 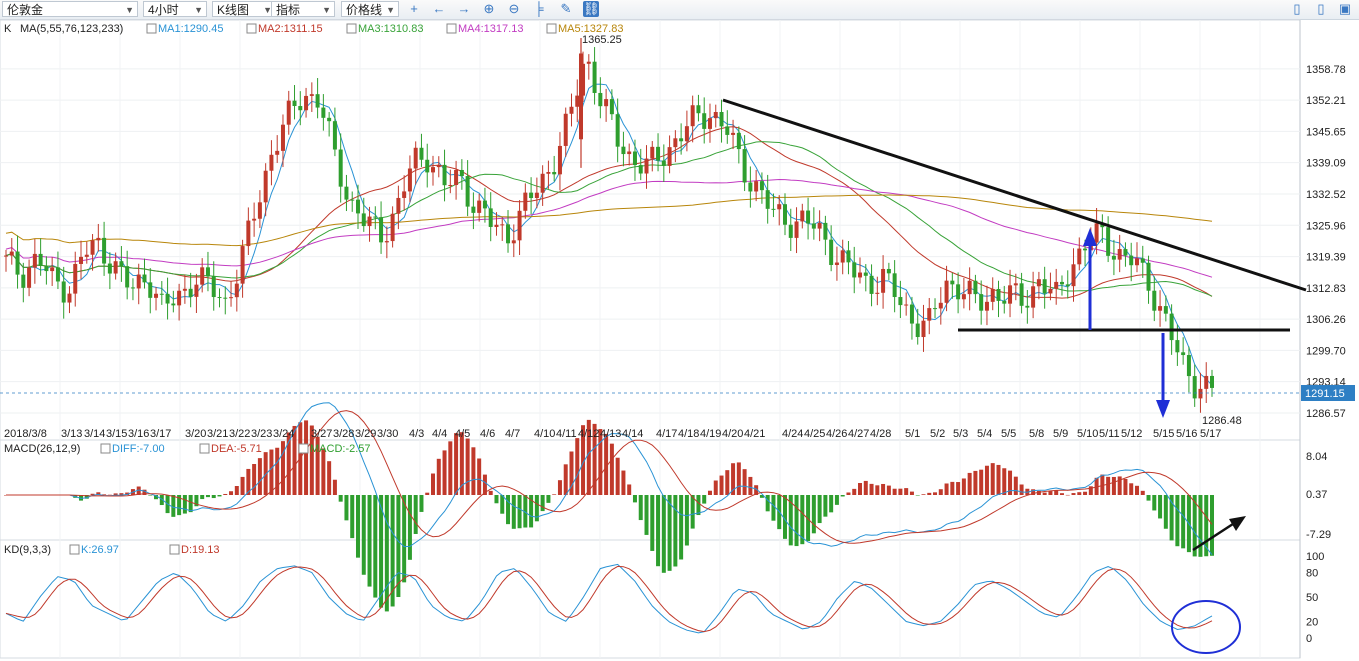 I want to click on price-line-select: 价格线 ▼, so click(x=370, y=9).